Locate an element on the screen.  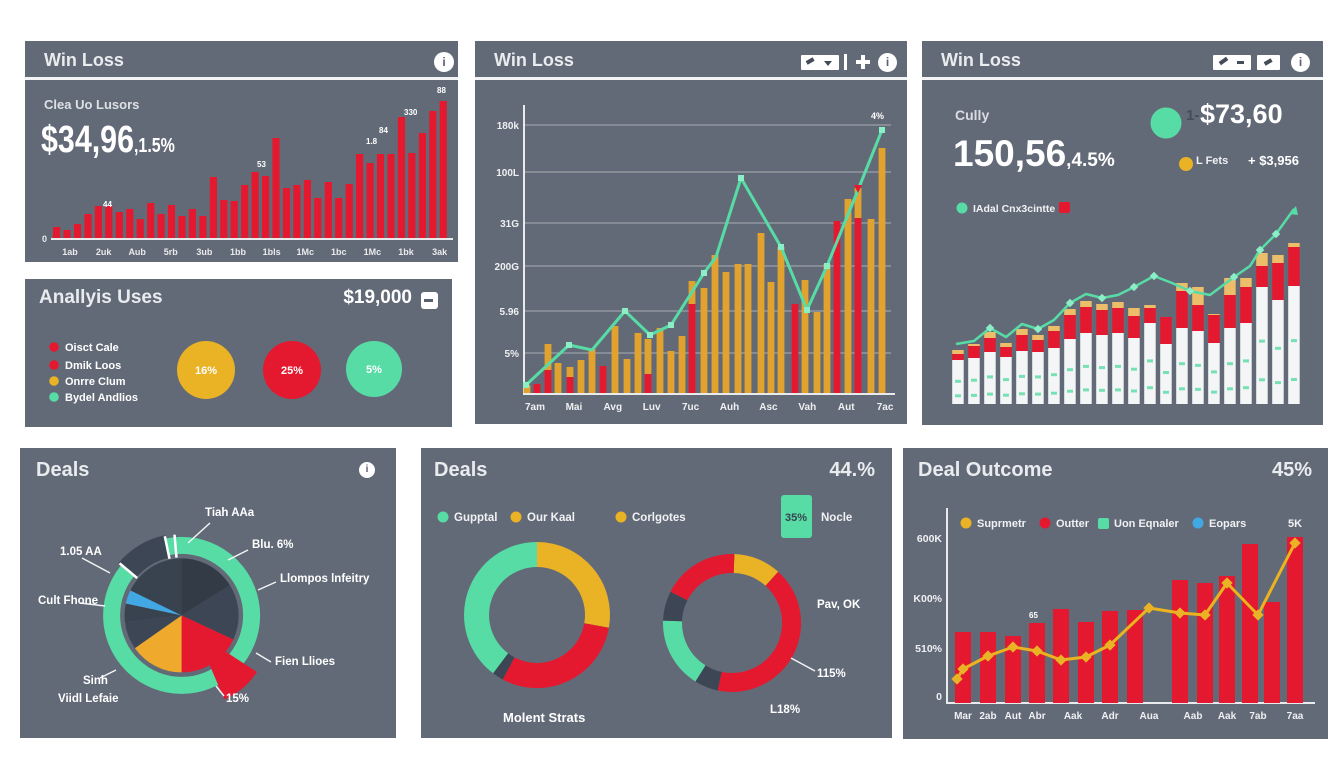
svg-text: Gupptal is located at coordinates (475, 518).